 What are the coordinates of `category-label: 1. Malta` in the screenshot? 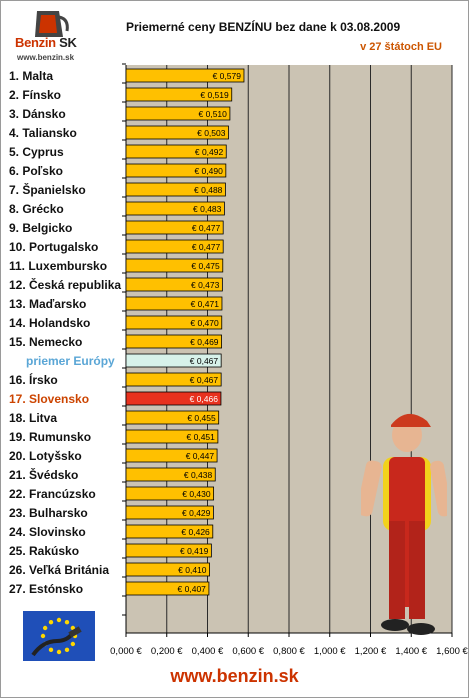 It's located at (31, 76).